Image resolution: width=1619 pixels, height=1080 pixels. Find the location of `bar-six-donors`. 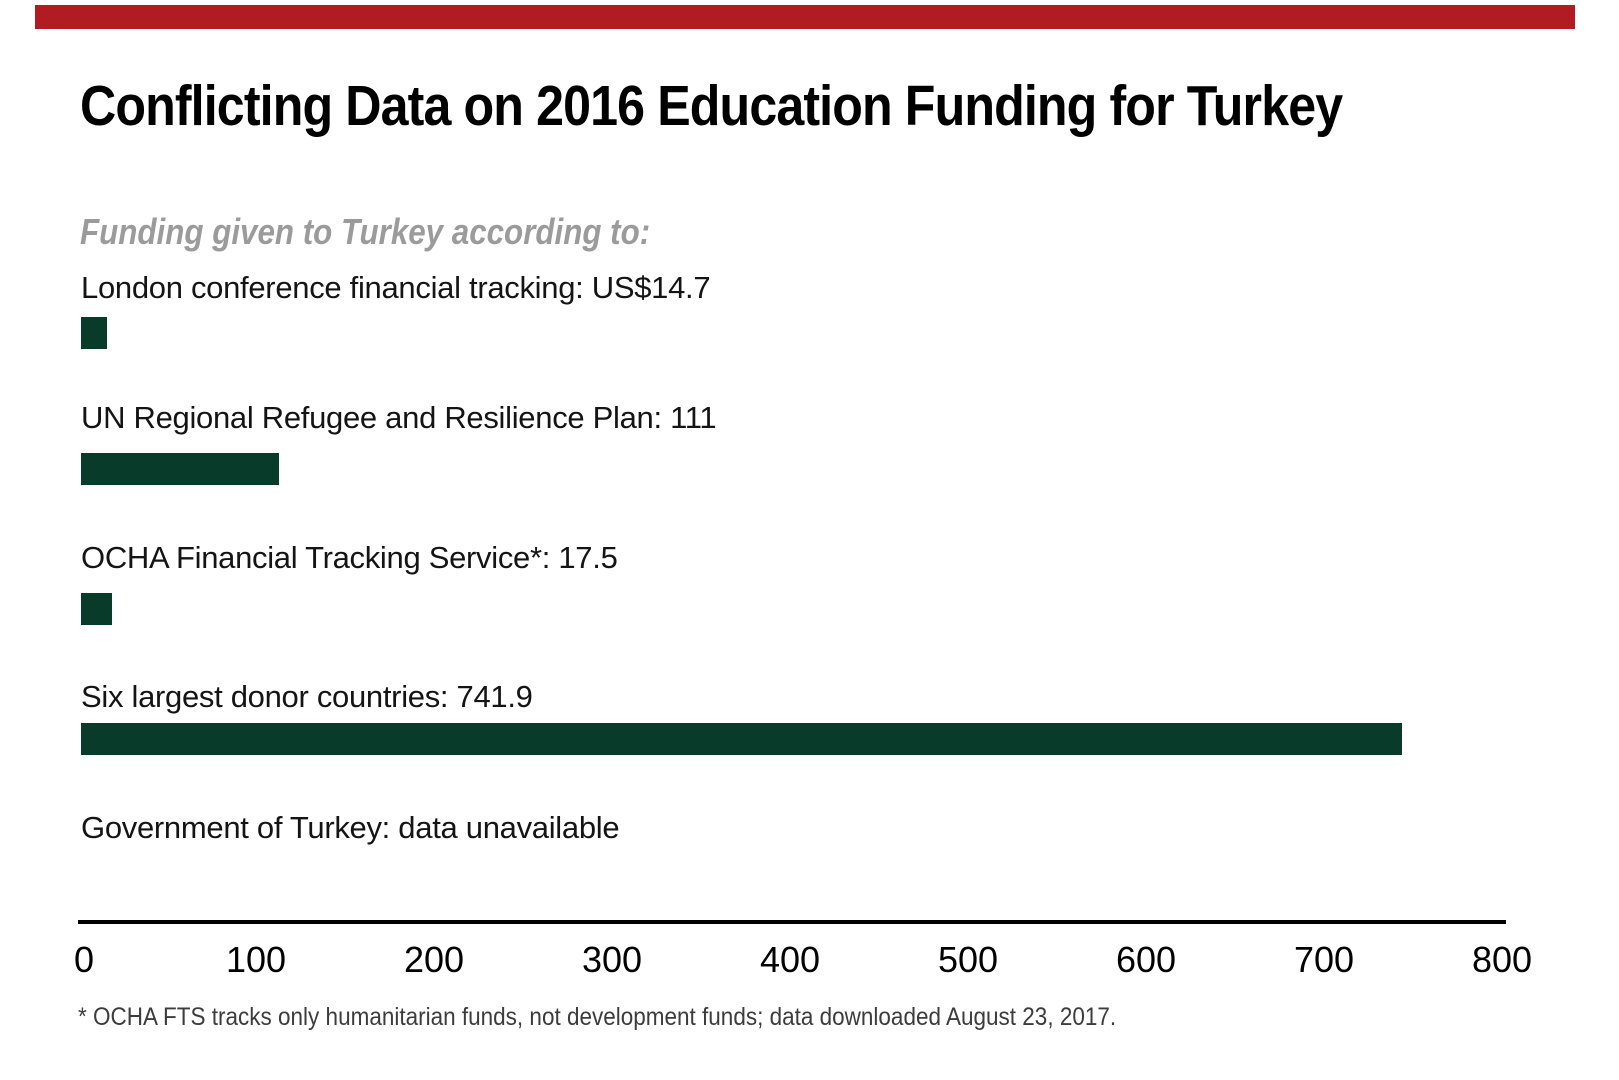

bar-six-donors is located at coordinates (741, 739).